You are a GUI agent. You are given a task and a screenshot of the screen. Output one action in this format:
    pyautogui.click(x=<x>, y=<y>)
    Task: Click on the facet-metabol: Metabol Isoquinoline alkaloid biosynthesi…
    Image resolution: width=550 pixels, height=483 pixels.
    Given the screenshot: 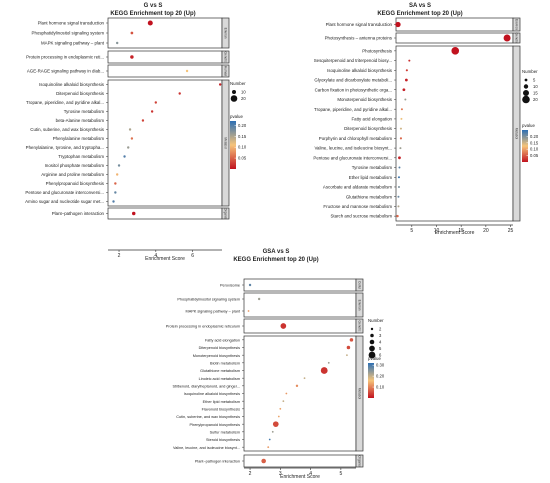 What is the action you would take?
    pyautogui.click(x=127, y=143)
    